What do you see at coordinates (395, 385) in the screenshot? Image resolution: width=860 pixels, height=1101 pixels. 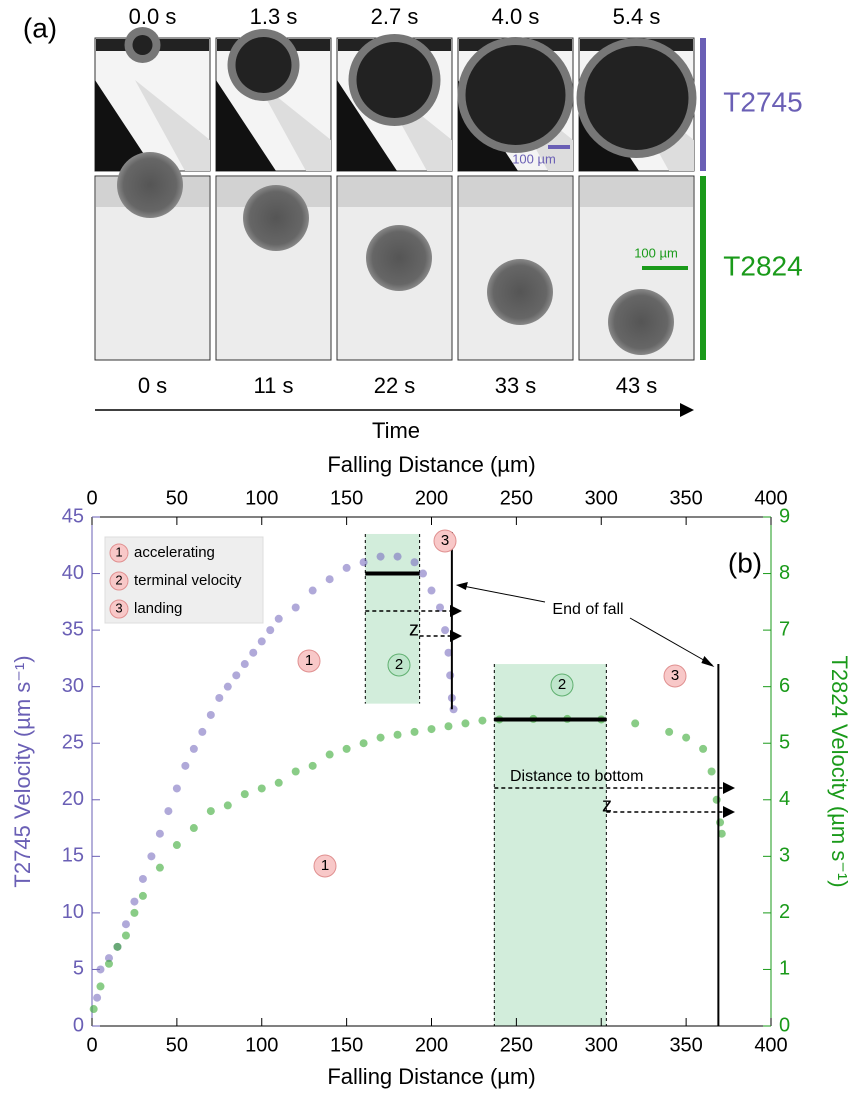 I see `time-label: 22 s` at bounding box center [395, 385].